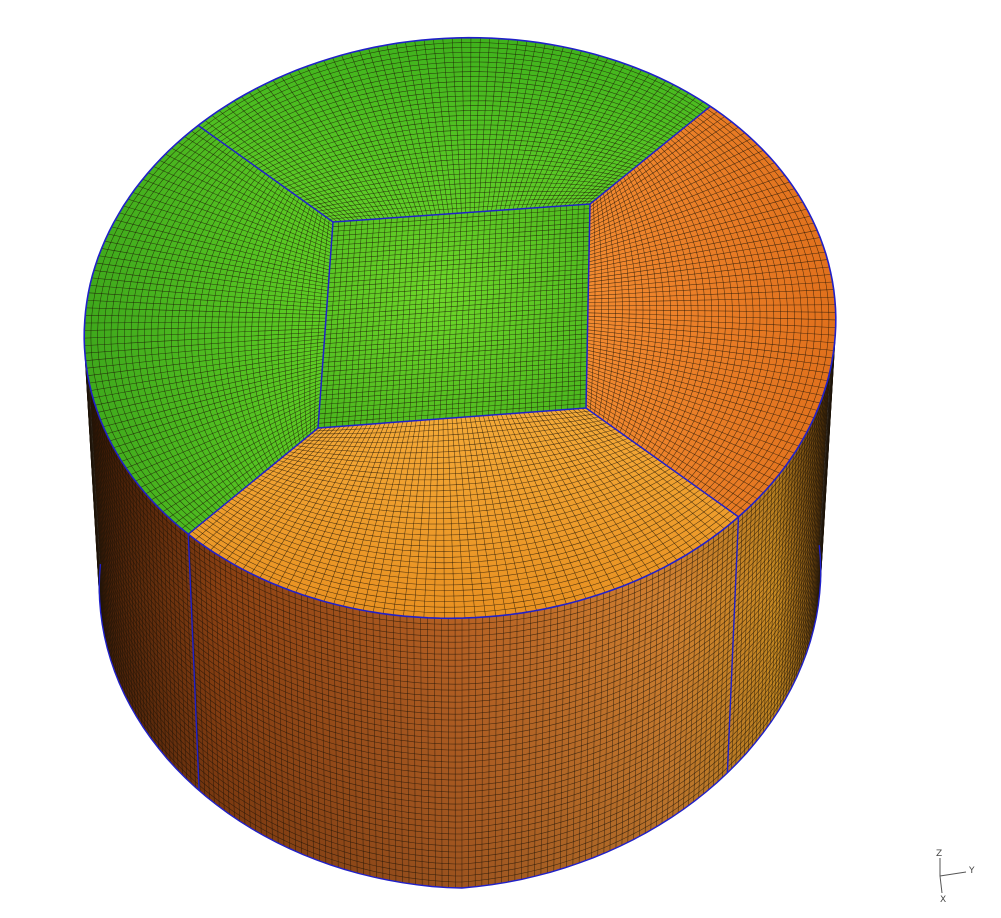 Image resolution: width=1001 pixels, height=918 pixels. What do you see at coordinates (710, 312) in the screenshot?
I see `right-orange-block-mesh` at bounding box center [710, 312].